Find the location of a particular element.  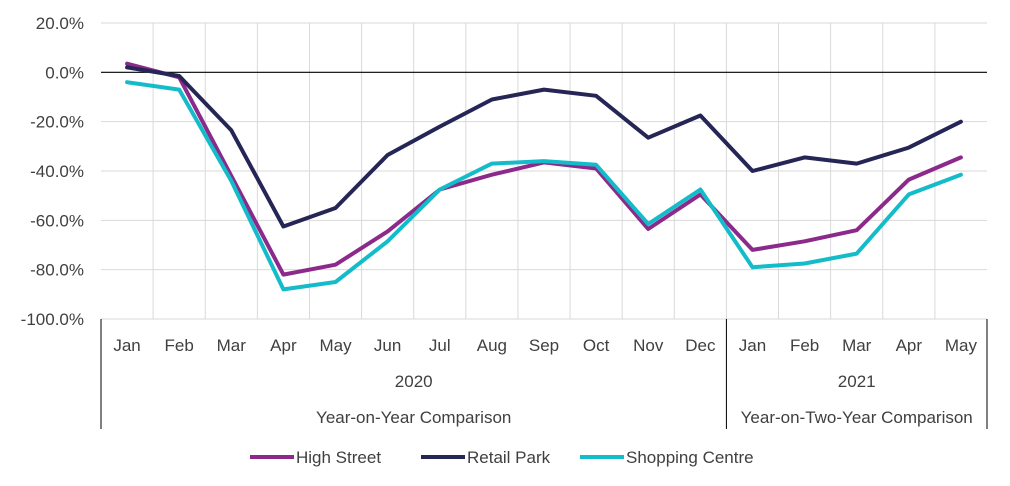

y-axis-tick-labels: 20.0% 0.0% -20.0% -40.0% -60.0% -80.0% -100.0% is located at coordinates (52, 171).